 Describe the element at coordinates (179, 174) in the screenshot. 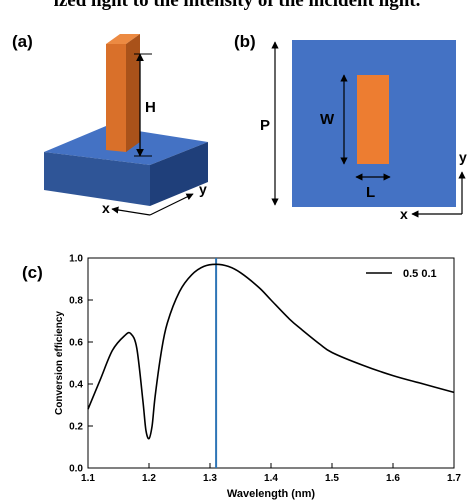

I see `base-side-face` at that location.